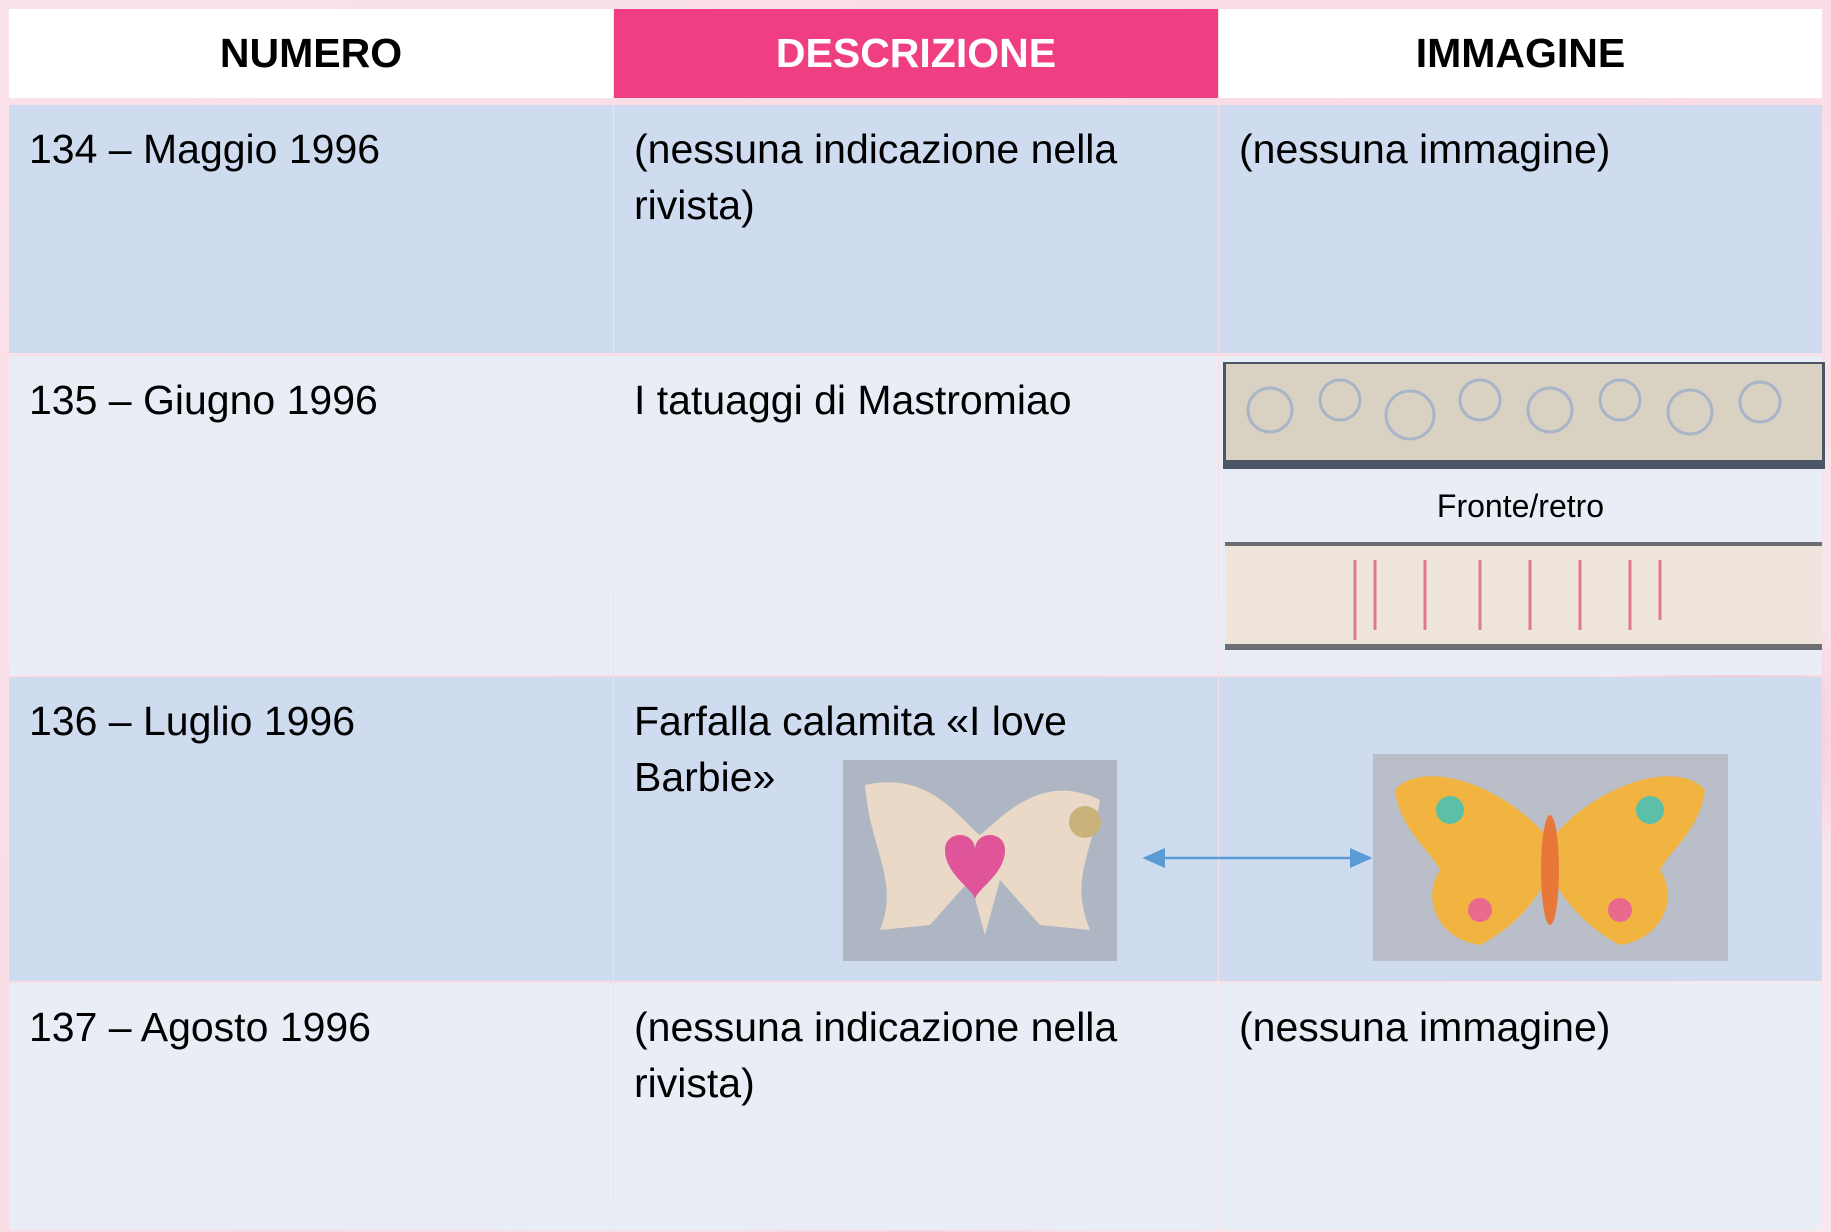  Describe the element at coordinates (311, 829) in the screenshot. I see `table-cell: 136 – Luglio 1996` at that location.